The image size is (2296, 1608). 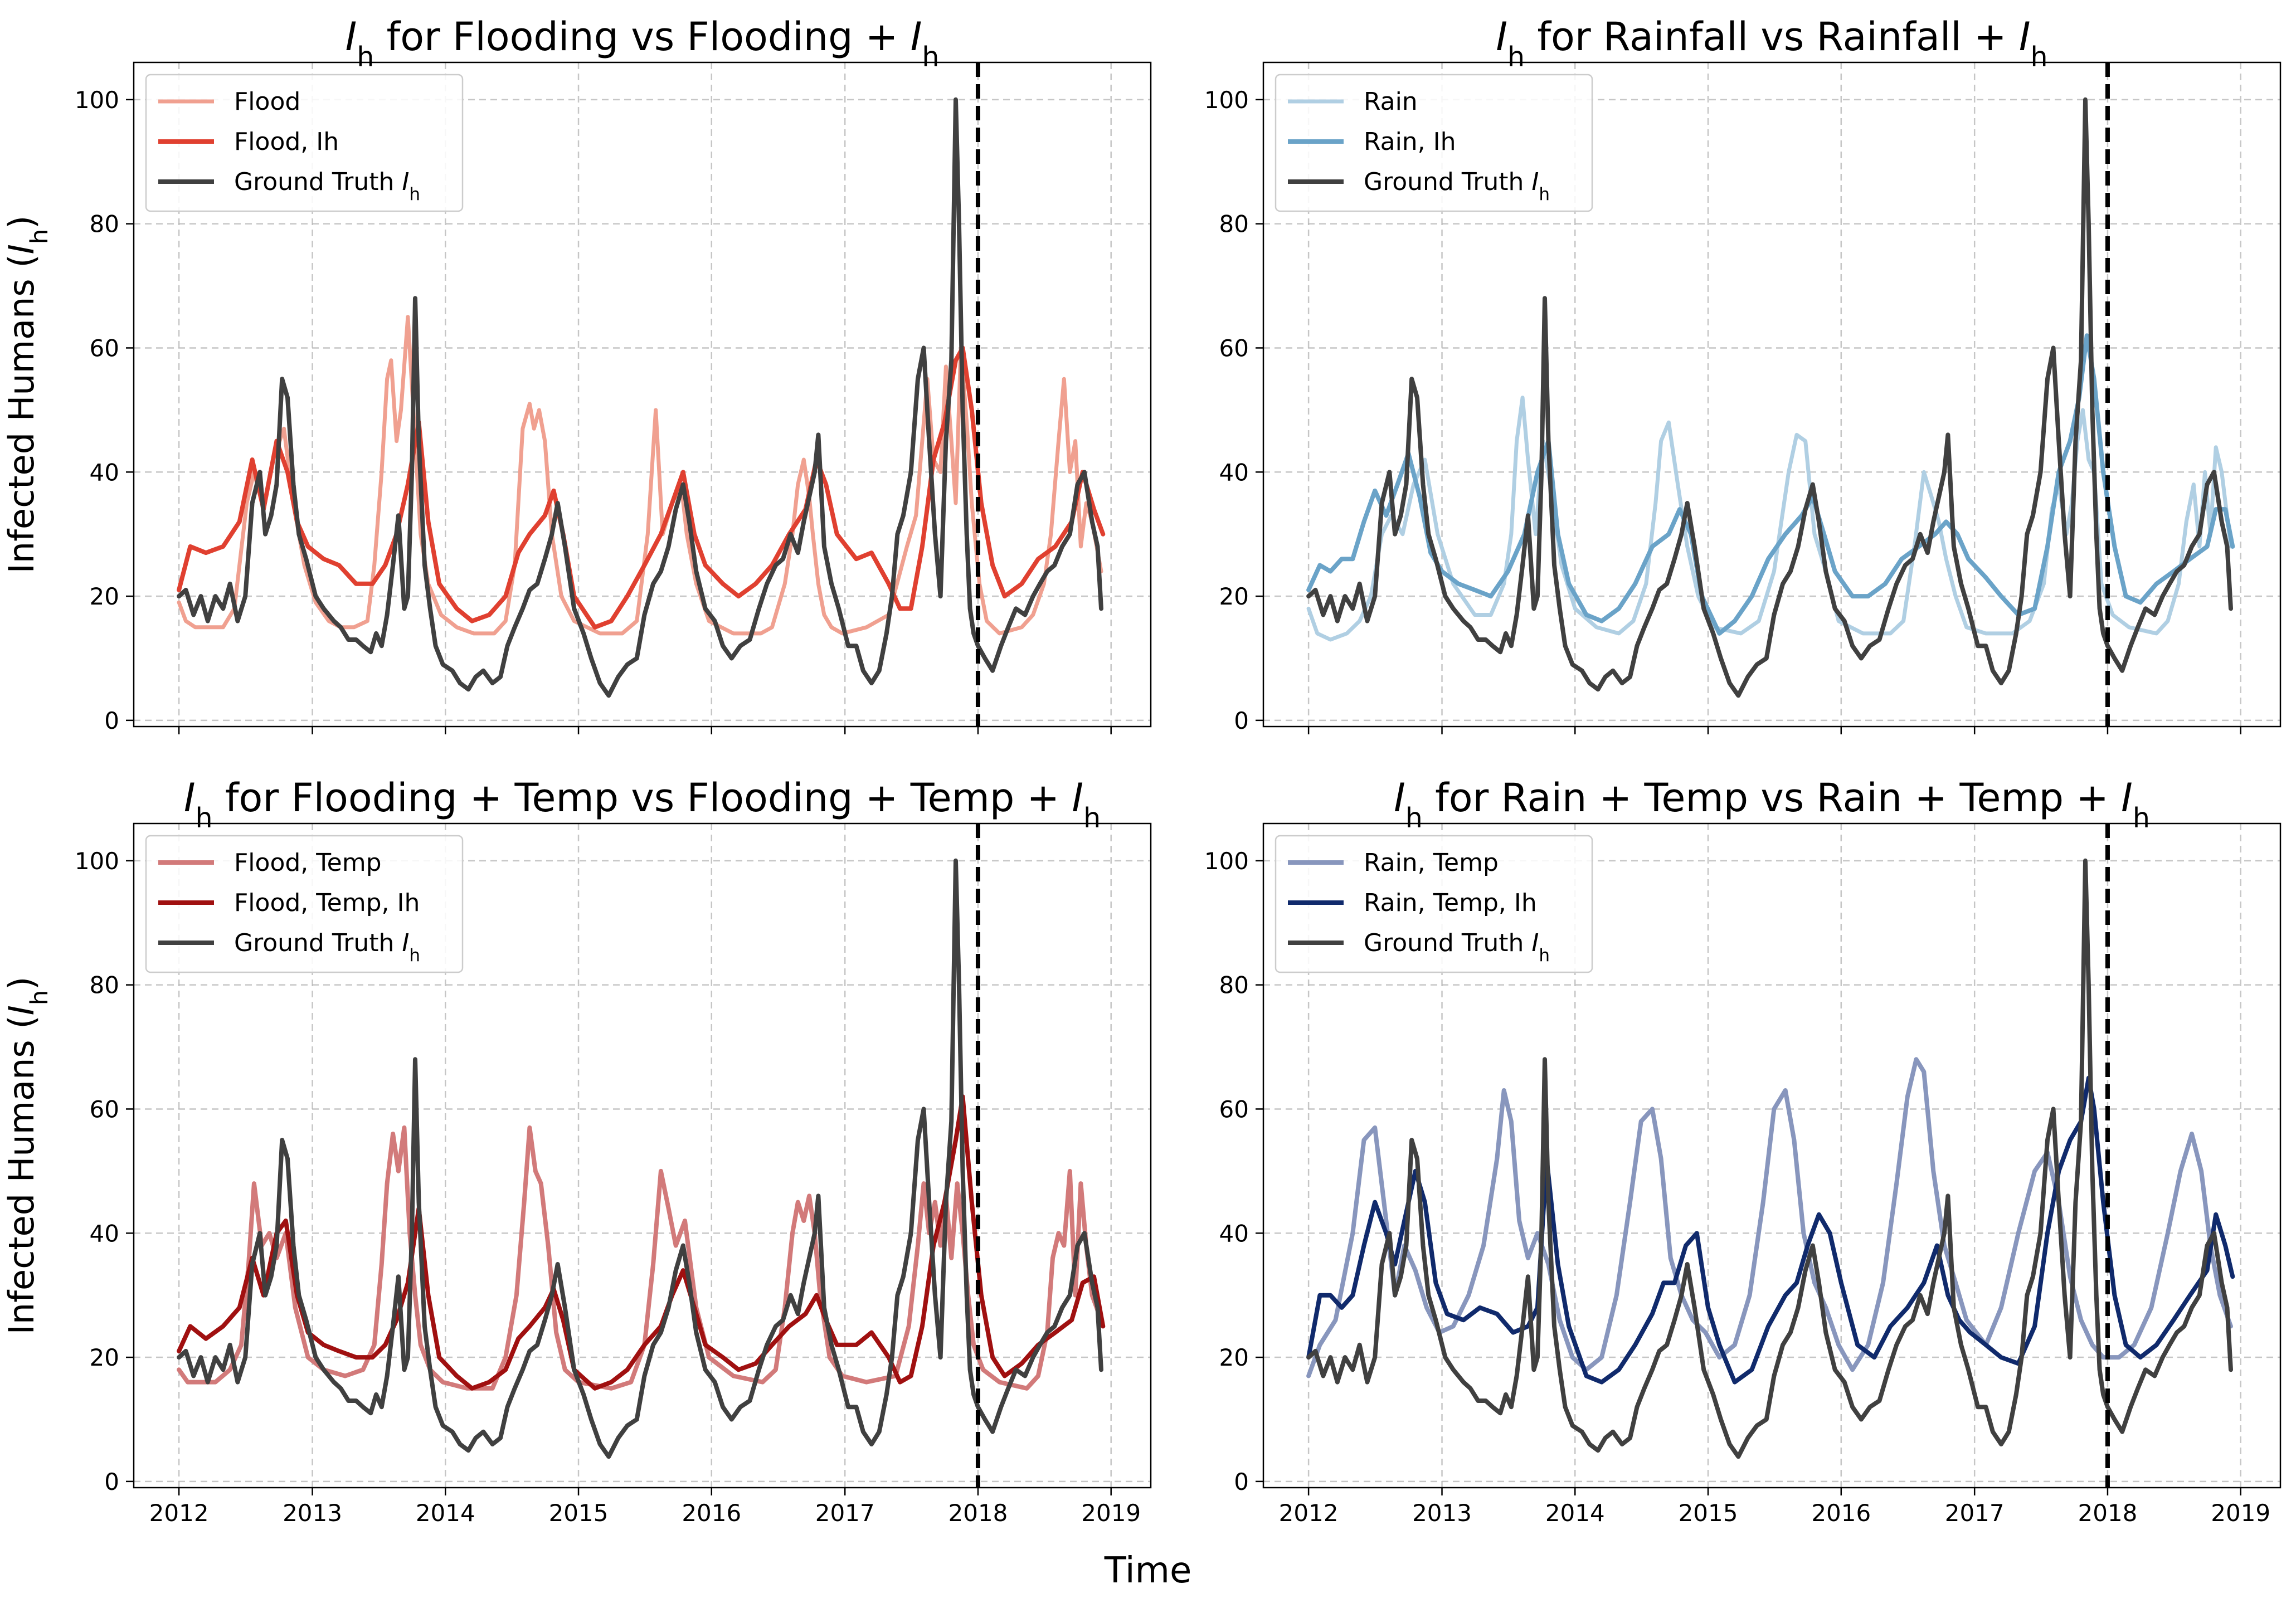 What do you see at coordinates (286, 142) in the screenshot?
I see `legend-label: Flood, Ih` at bounding box center [286, 142].